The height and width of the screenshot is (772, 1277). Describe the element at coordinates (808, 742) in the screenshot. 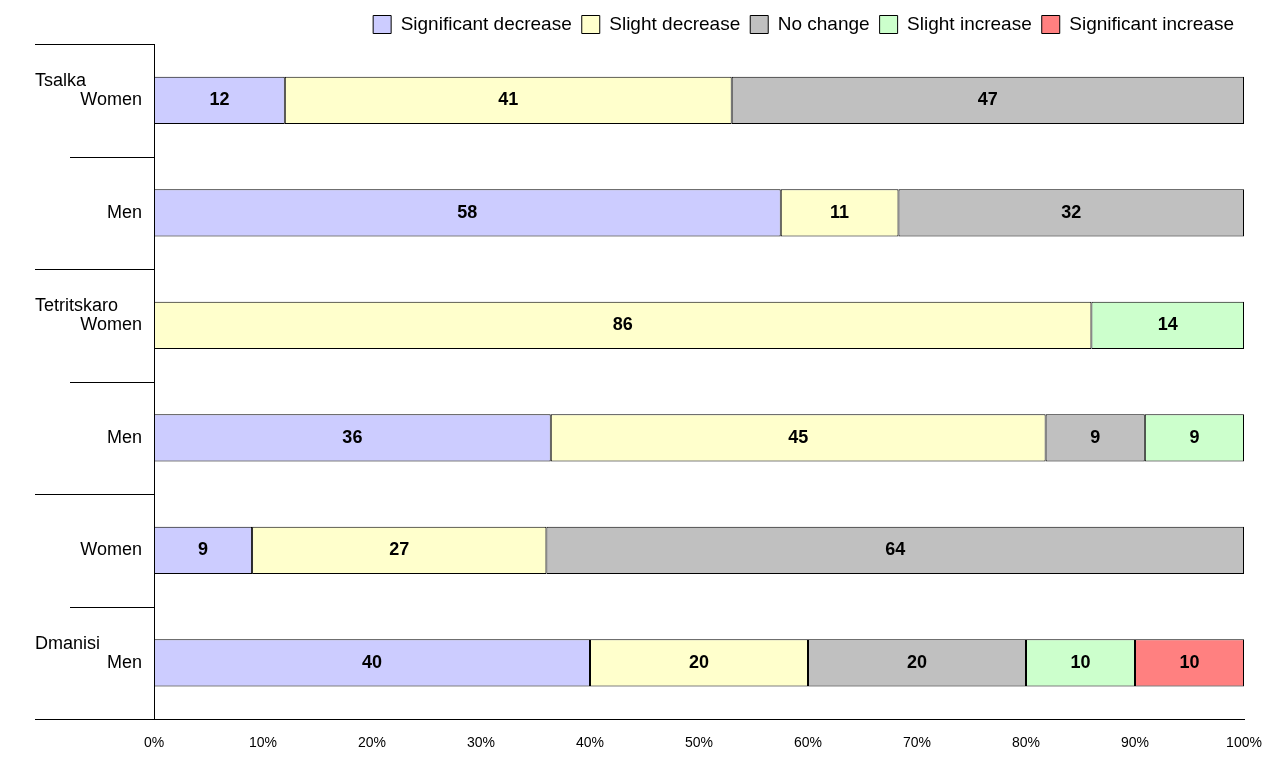

I see `x-tick-label: 60%` at that location.